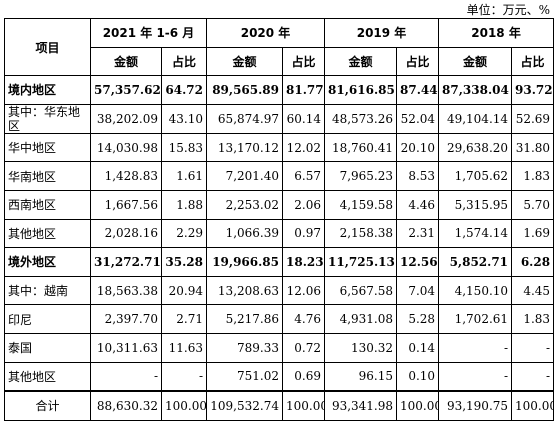 This screenshot has height=428, width=554. Describe the element at coordinates (303, 262) in the screenshot. I see `ratio-cell: 18.23` at that location.